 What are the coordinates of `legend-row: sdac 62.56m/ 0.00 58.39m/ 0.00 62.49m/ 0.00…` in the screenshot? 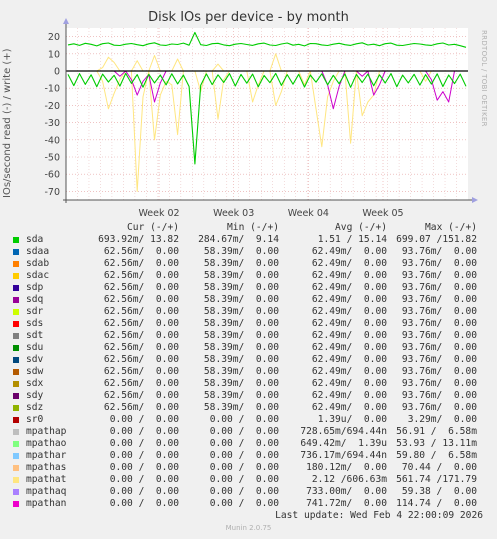 It's located at (248, 276).